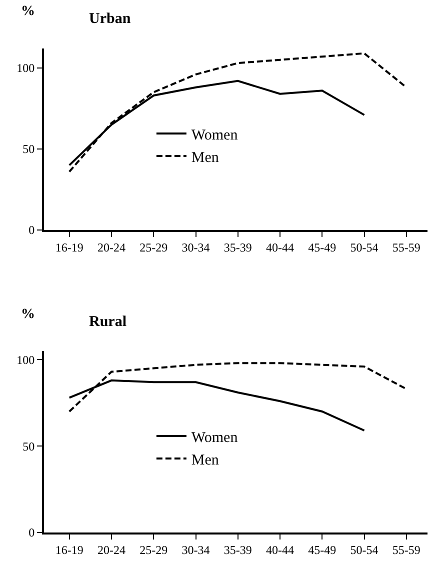 The width and height of the screenshot is (446, 585). Describe the element at coordinates (110, 19) in the screenshot. I see `chart-title: Urban` at that location.